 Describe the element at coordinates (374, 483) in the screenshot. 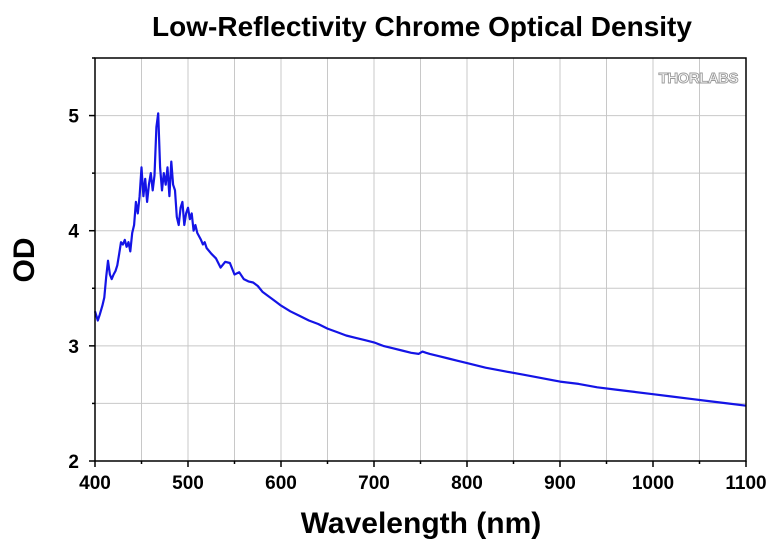

I see `x-tick-label: 700` at that location.